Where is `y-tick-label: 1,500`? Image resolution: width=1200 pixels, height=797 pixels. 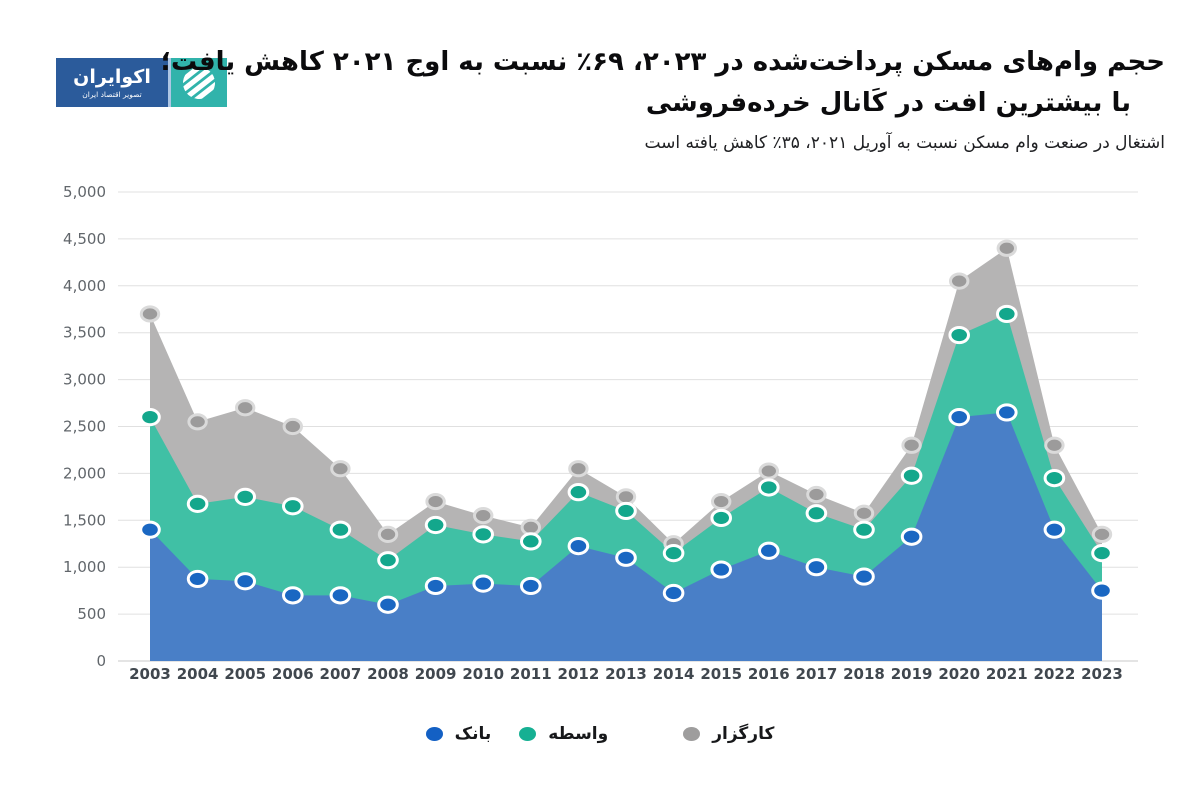 y-tick-label: 1,500 is located at coordinates (84, 520).